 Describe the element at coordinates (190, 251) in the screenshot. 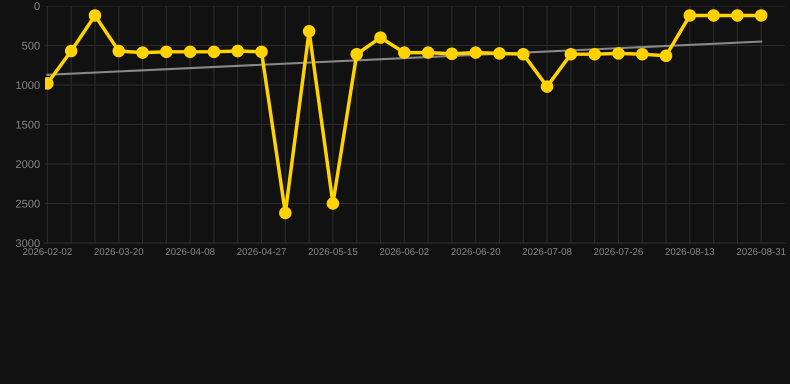

I see `x-tick-label: 2026-04-08` at that location.